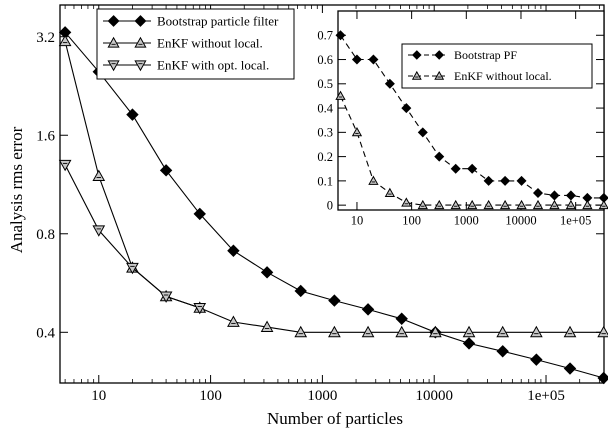  I want to click on y-tick-label: 0.6, so click(325, 60).